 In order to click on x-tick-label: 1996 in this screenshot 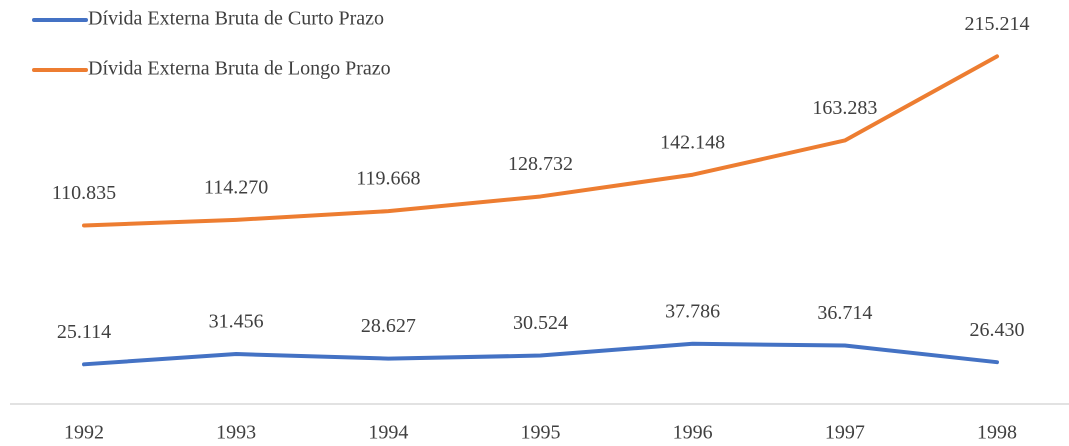, I will do `click(693, 433)`.